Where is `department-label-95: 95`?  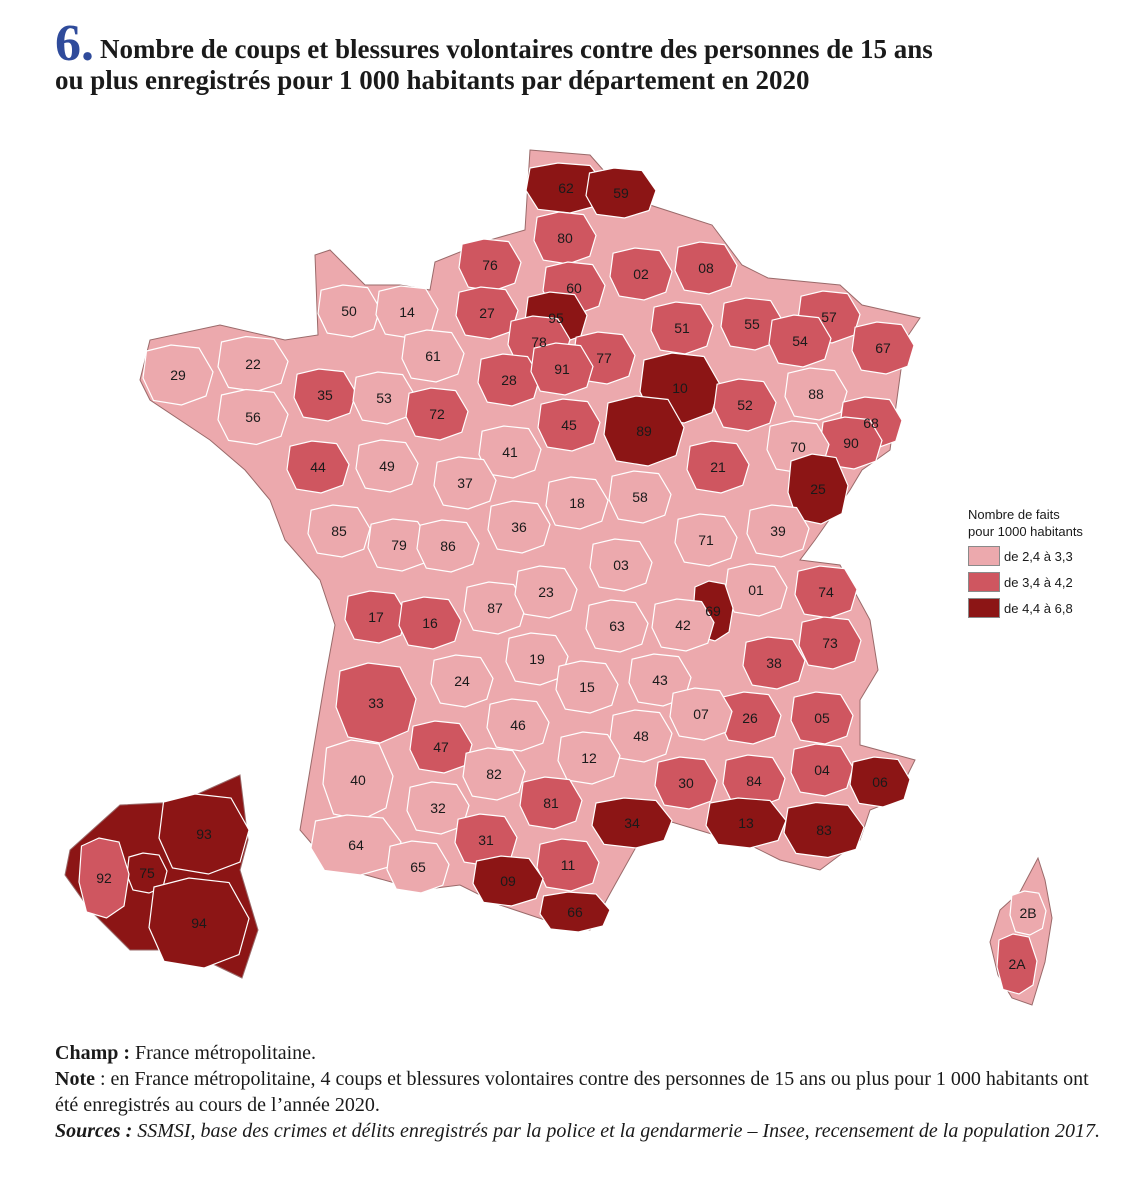 department-label-95: 95 is located at coordinates (556, 318).